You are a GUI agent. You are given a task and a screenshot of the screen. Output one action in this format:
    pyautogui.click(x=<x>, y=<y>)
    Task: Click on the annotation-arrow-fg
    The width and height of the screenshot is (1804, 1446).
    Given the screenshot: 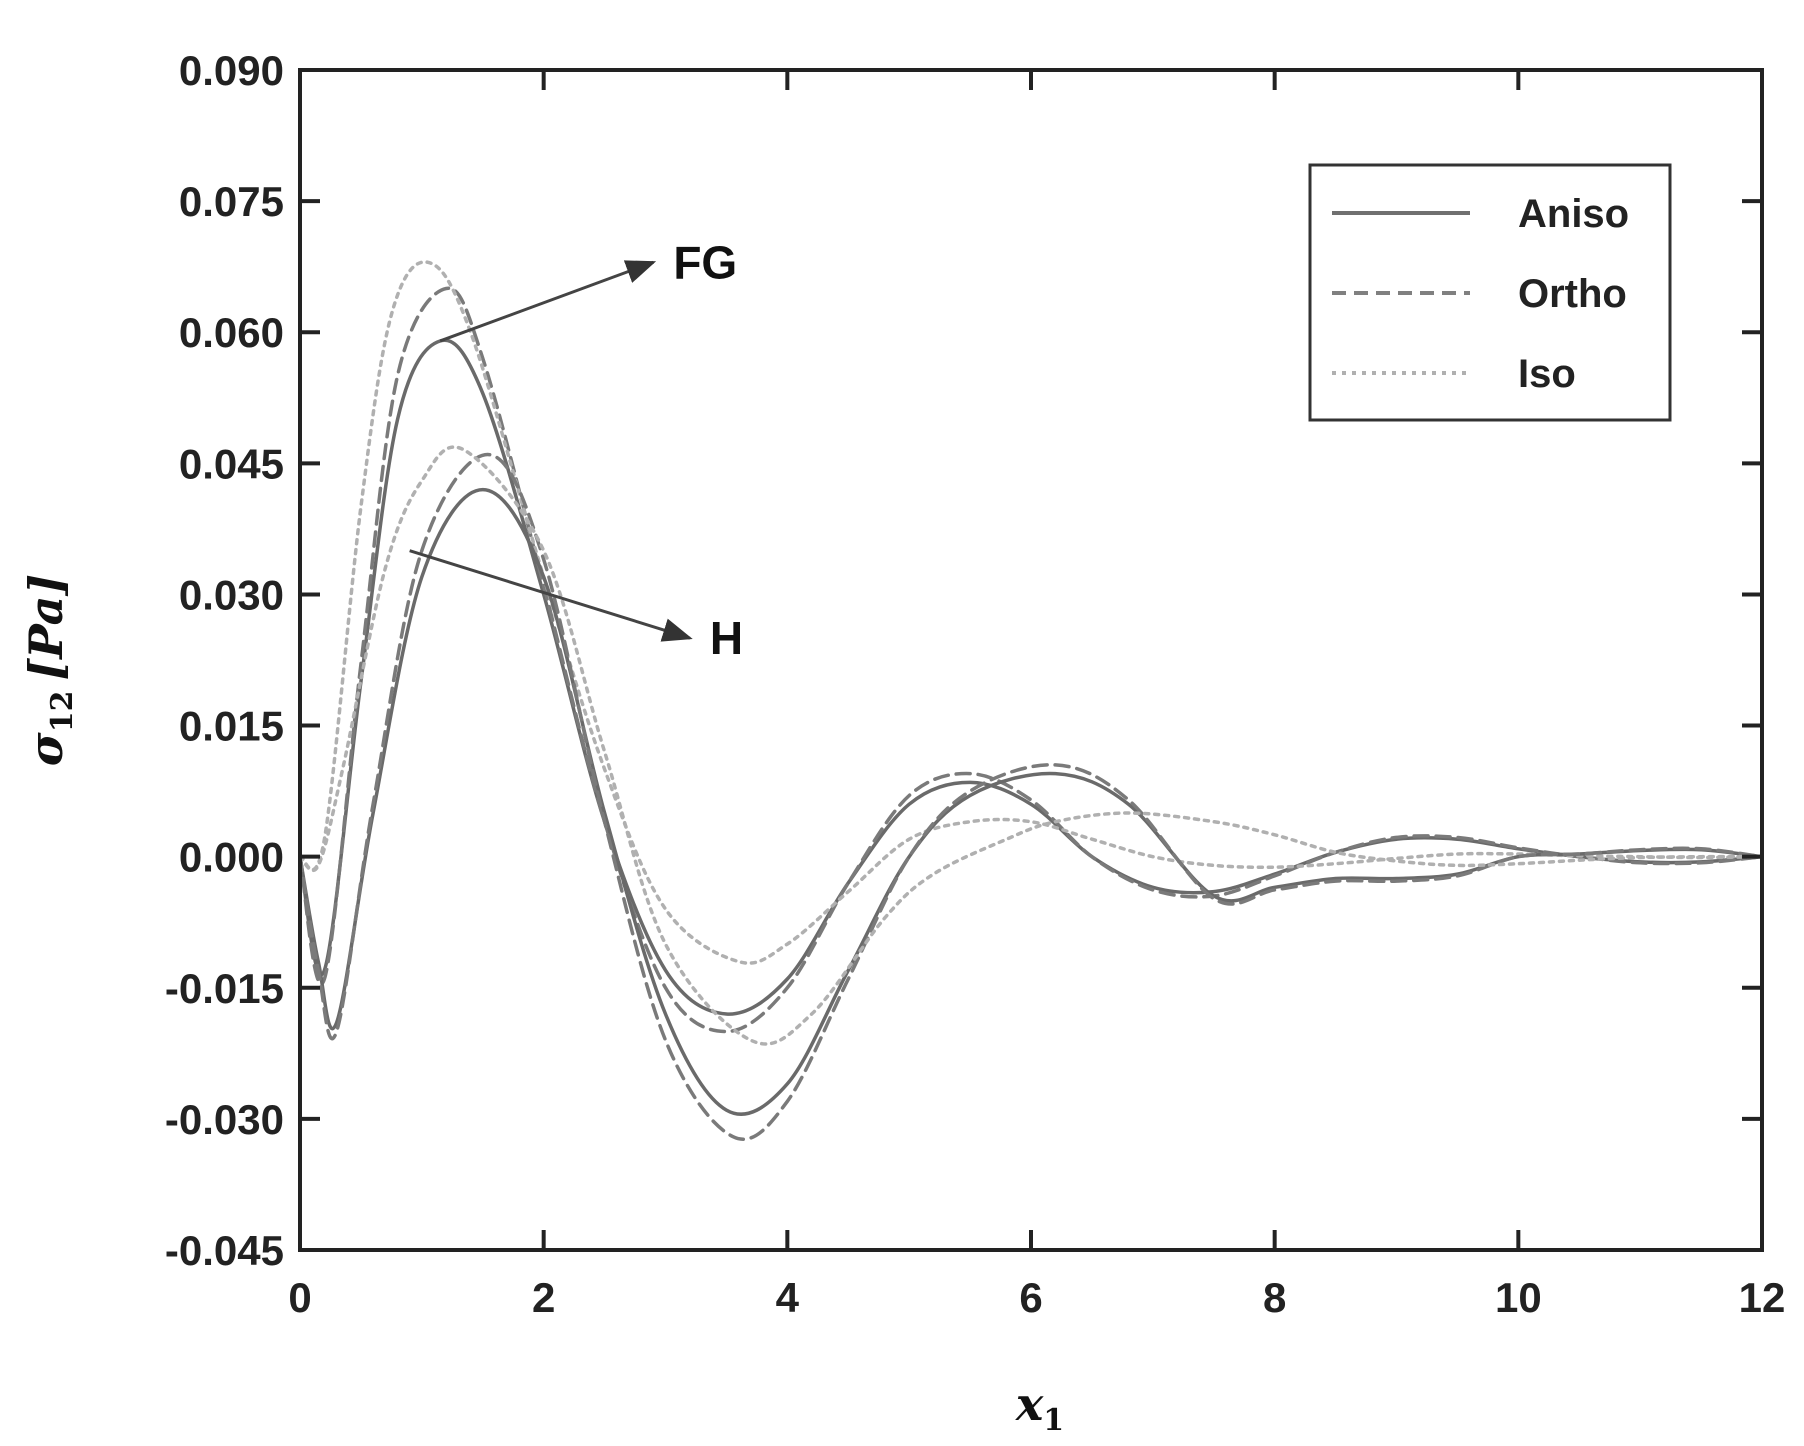 What is the action you would take?
    pyautogui.click(x=548, y=301)
    